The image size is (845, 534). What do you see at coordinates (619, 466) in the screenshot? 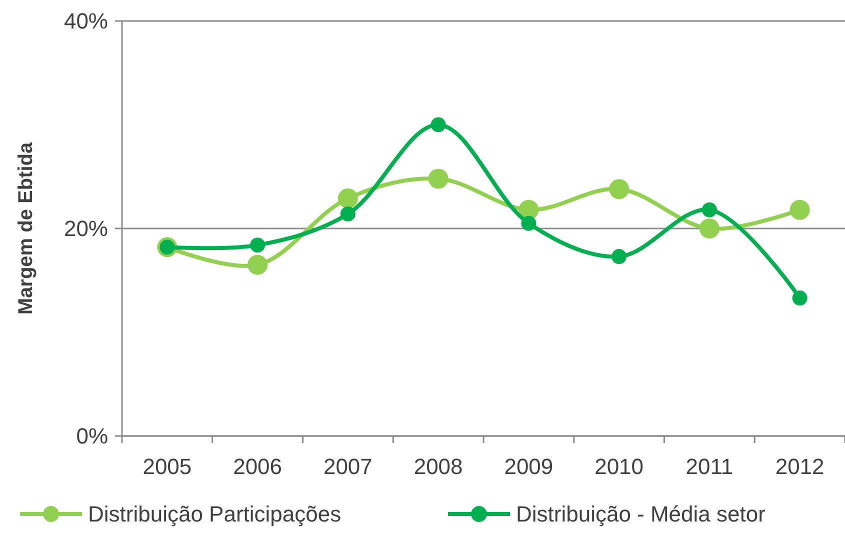
I see `x-tick-label: 2010` at bounding box center [619, 466].